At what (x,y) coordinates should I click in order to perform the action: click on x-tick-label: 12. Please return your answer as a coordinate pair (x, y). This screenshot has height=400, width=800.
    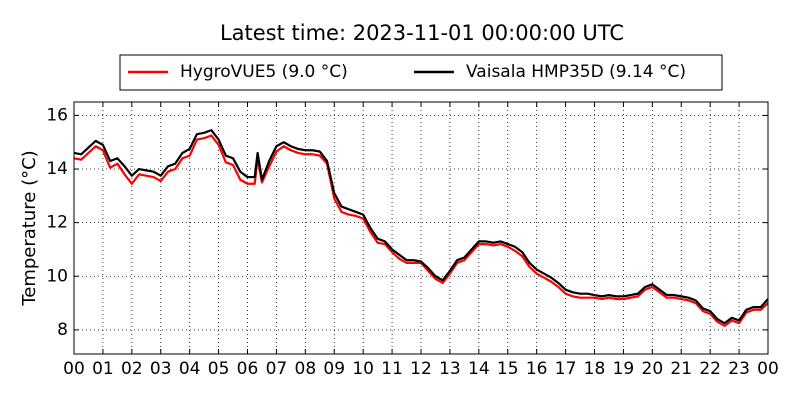
    Looking at the image, I should click on (421, 369).